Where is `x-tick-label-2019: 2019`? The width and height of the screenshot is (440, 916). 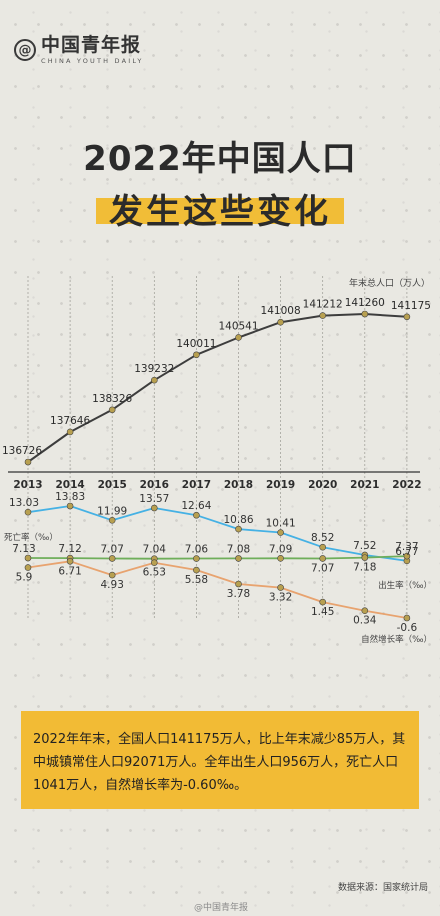 x-tick-label-2019: 2019 is located at coordinates (280, 485).